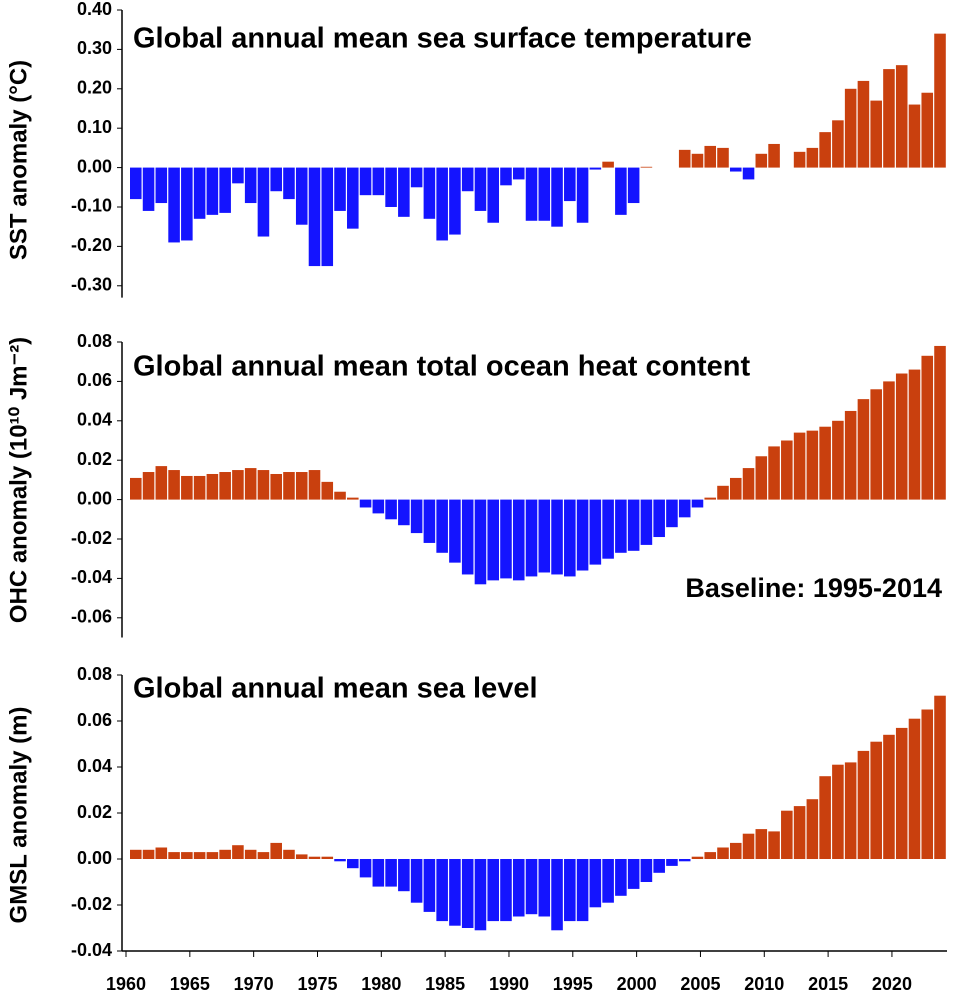 The image size is (957, 1000). Describe the element at coordinates (637, 984) in the screenshot. I see `x-tick-label: 2000` at that location.